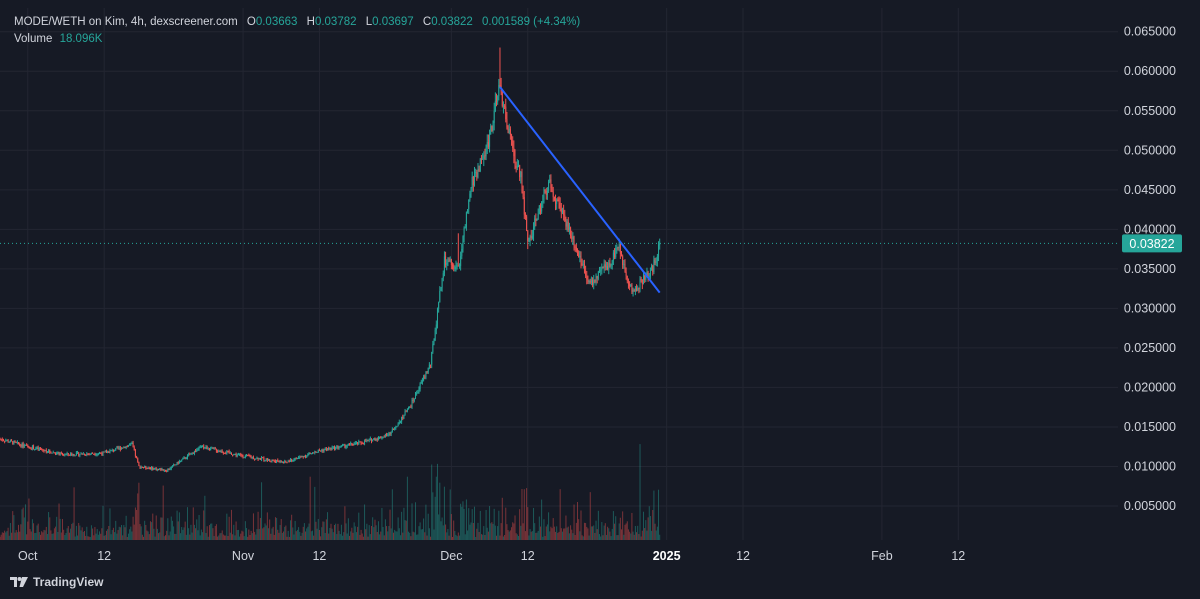  I want to click on trendline-layer, so click(580, 190).